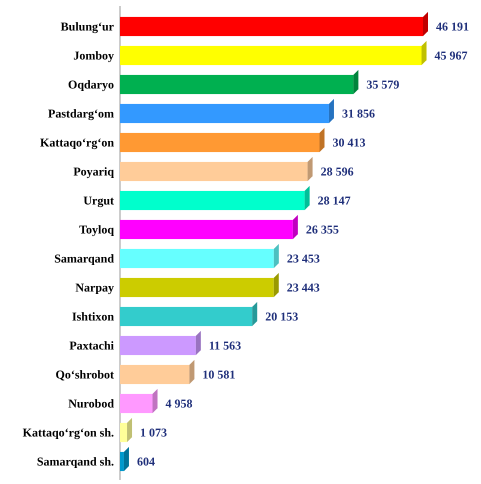  I want to click on y-tick-label: Kattaqo‘rg‘on sh., so click(68, 433).